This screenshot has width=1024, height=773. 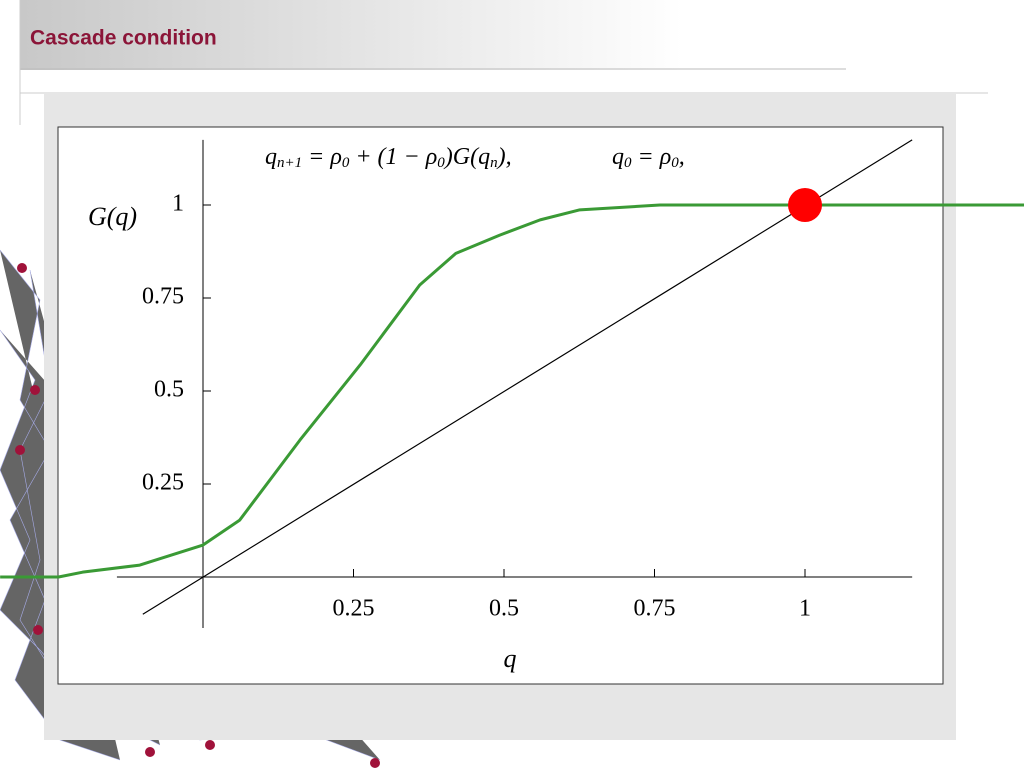 I want to click on x-axis-label: q, so click(x=510, y=658).